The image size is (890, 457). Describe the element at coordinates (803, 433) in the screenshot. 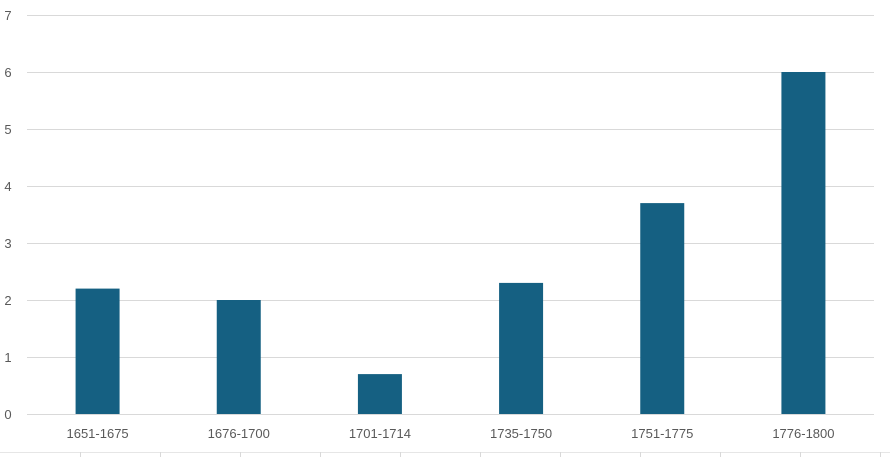

I see `x-tick-label: 1776-1800` at that location.